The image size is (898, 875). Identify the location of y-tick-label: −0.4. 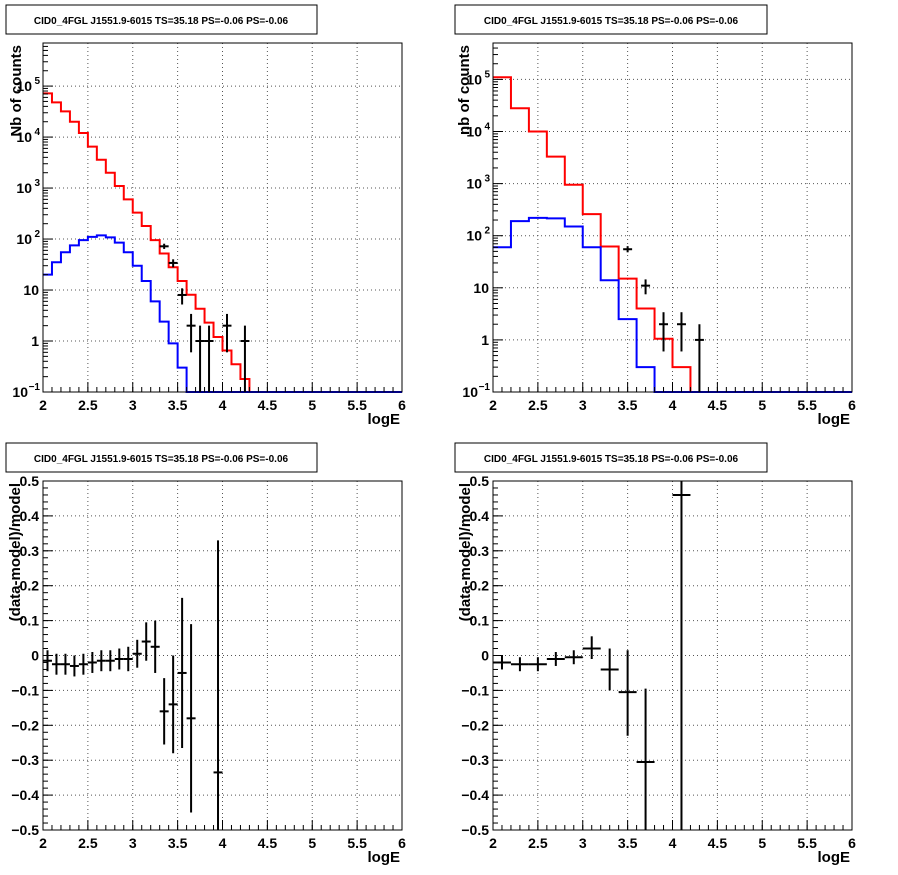
(25, 795).